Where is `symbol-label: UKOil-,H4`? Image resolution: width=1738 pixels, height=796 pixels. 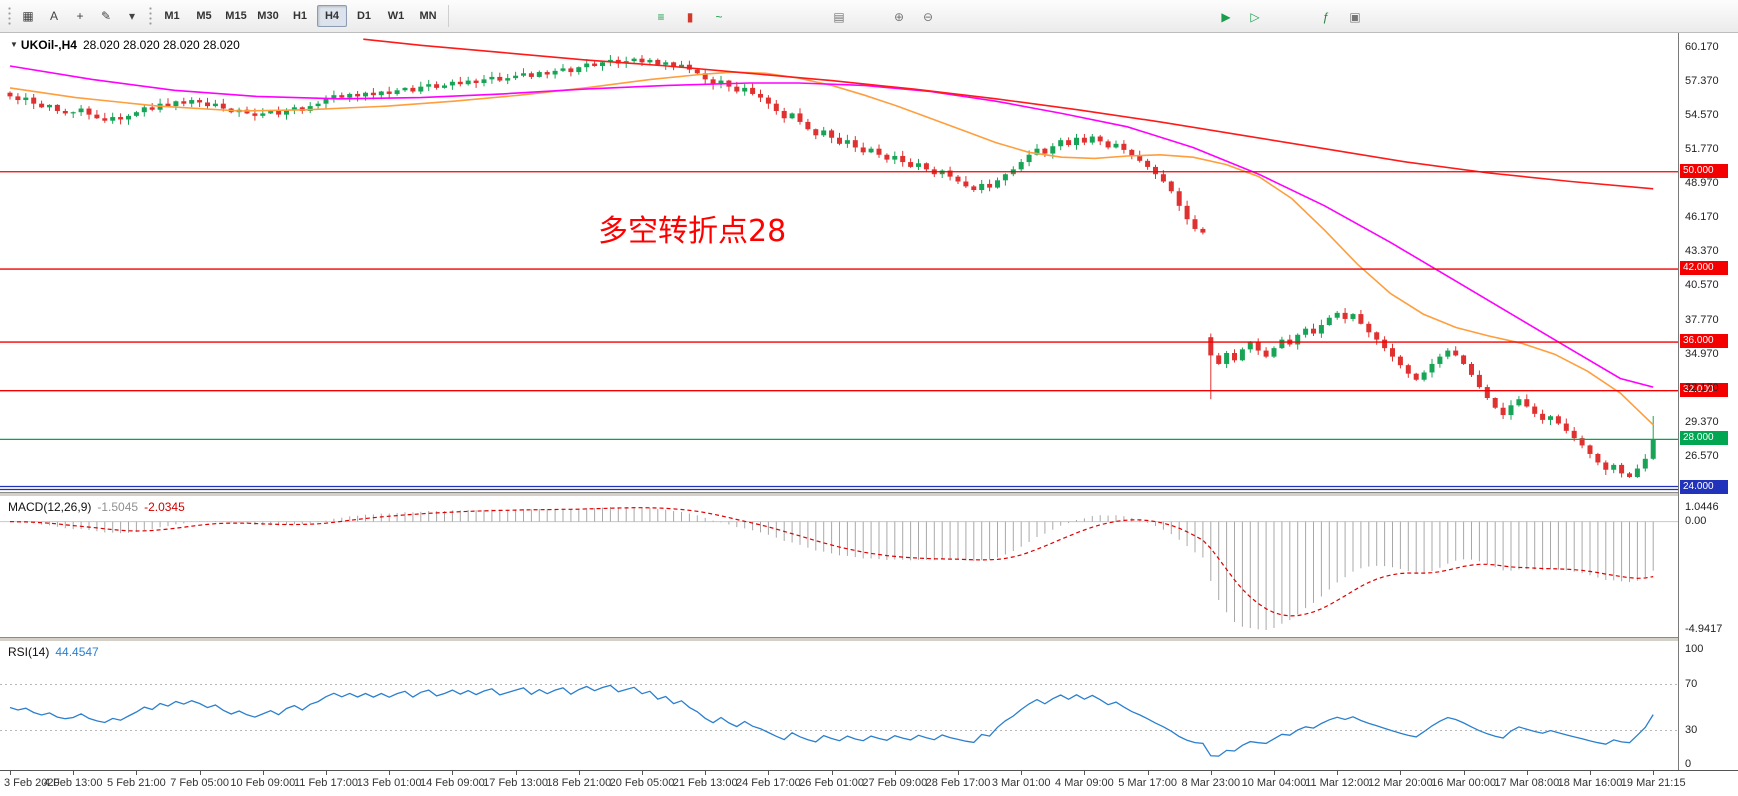 symbol-label: UKOil-,H4 is located at coordinates (48, 45).